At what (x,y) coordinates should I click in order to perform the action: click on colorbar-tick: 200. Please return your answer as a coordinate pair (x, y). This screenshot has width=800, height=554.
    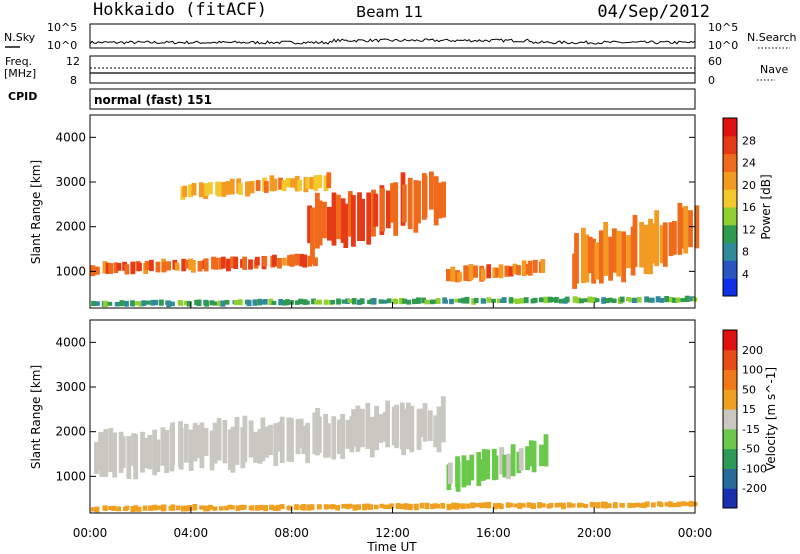
    Looking at the image, I should click on (752, 350).